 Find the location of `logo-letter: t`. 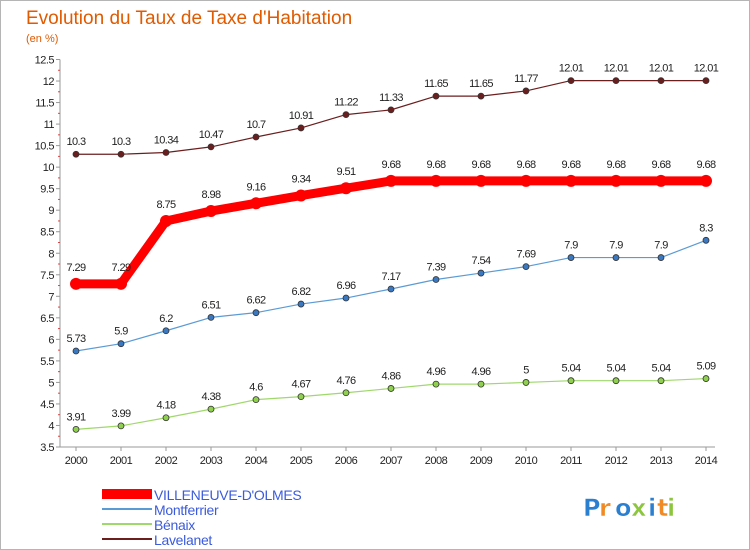

logo-letter: t is located at coordinates (662, 508).